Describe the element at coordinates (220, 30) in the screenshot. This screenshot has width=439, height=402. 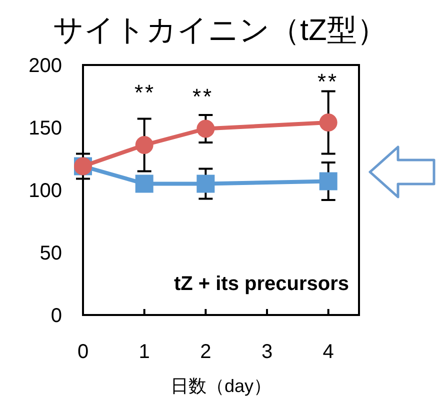
I see `chart-title: サイトカイニン（tZ型）` at that location.